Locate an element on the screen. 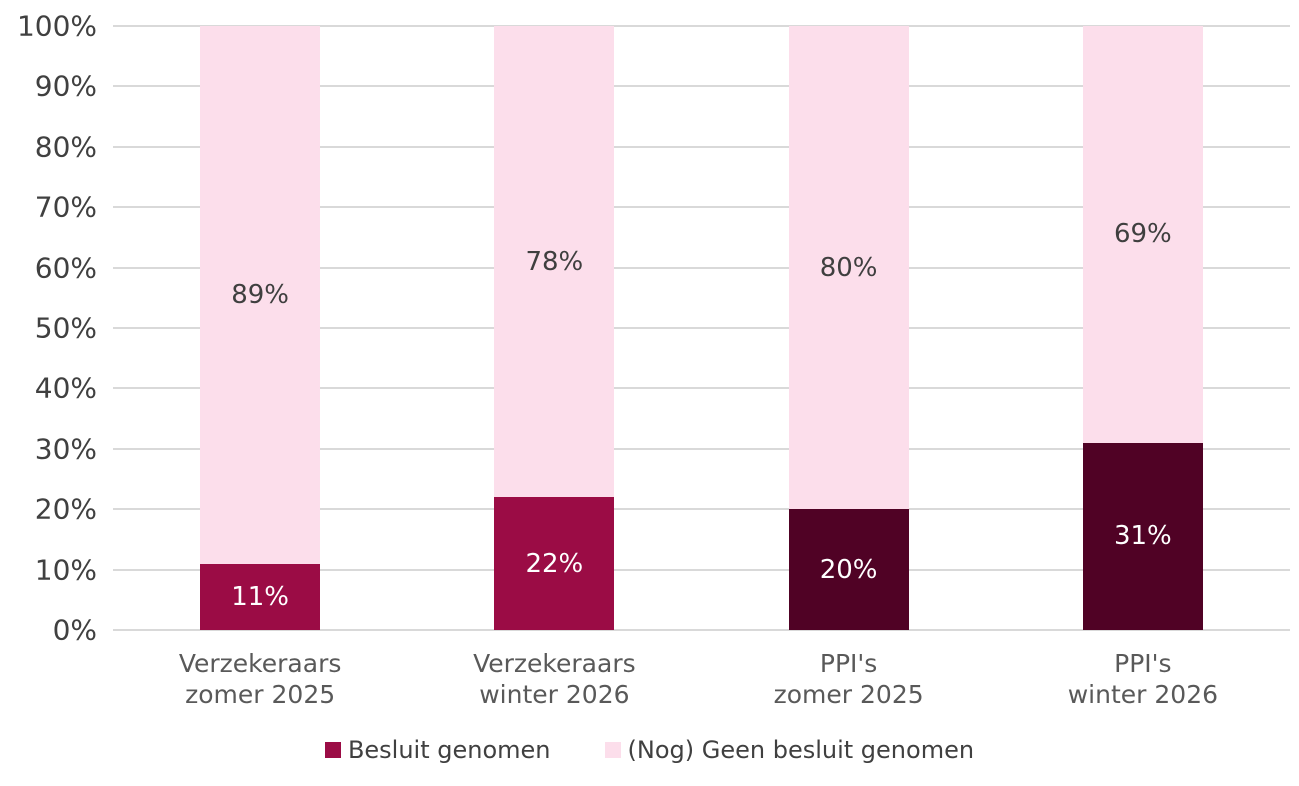 Image resolution: width=1299 pixels, height=786 pixels. y-tick-label-100: 100% is located at coordinates (56, 26).